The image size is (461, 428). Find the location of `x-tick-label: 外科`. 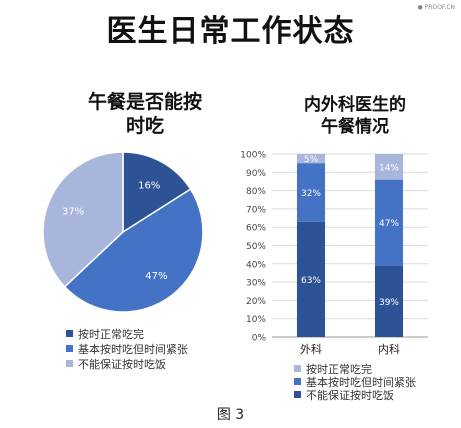

x-tick-label: 外科 is located at coordinates (311, 349).